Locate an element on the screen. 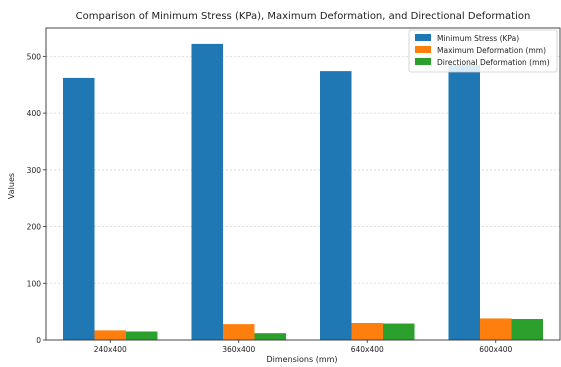 Image resolution: width=561 pixels, height=367 pixels. legend-box is located at coordinates (483, 51).